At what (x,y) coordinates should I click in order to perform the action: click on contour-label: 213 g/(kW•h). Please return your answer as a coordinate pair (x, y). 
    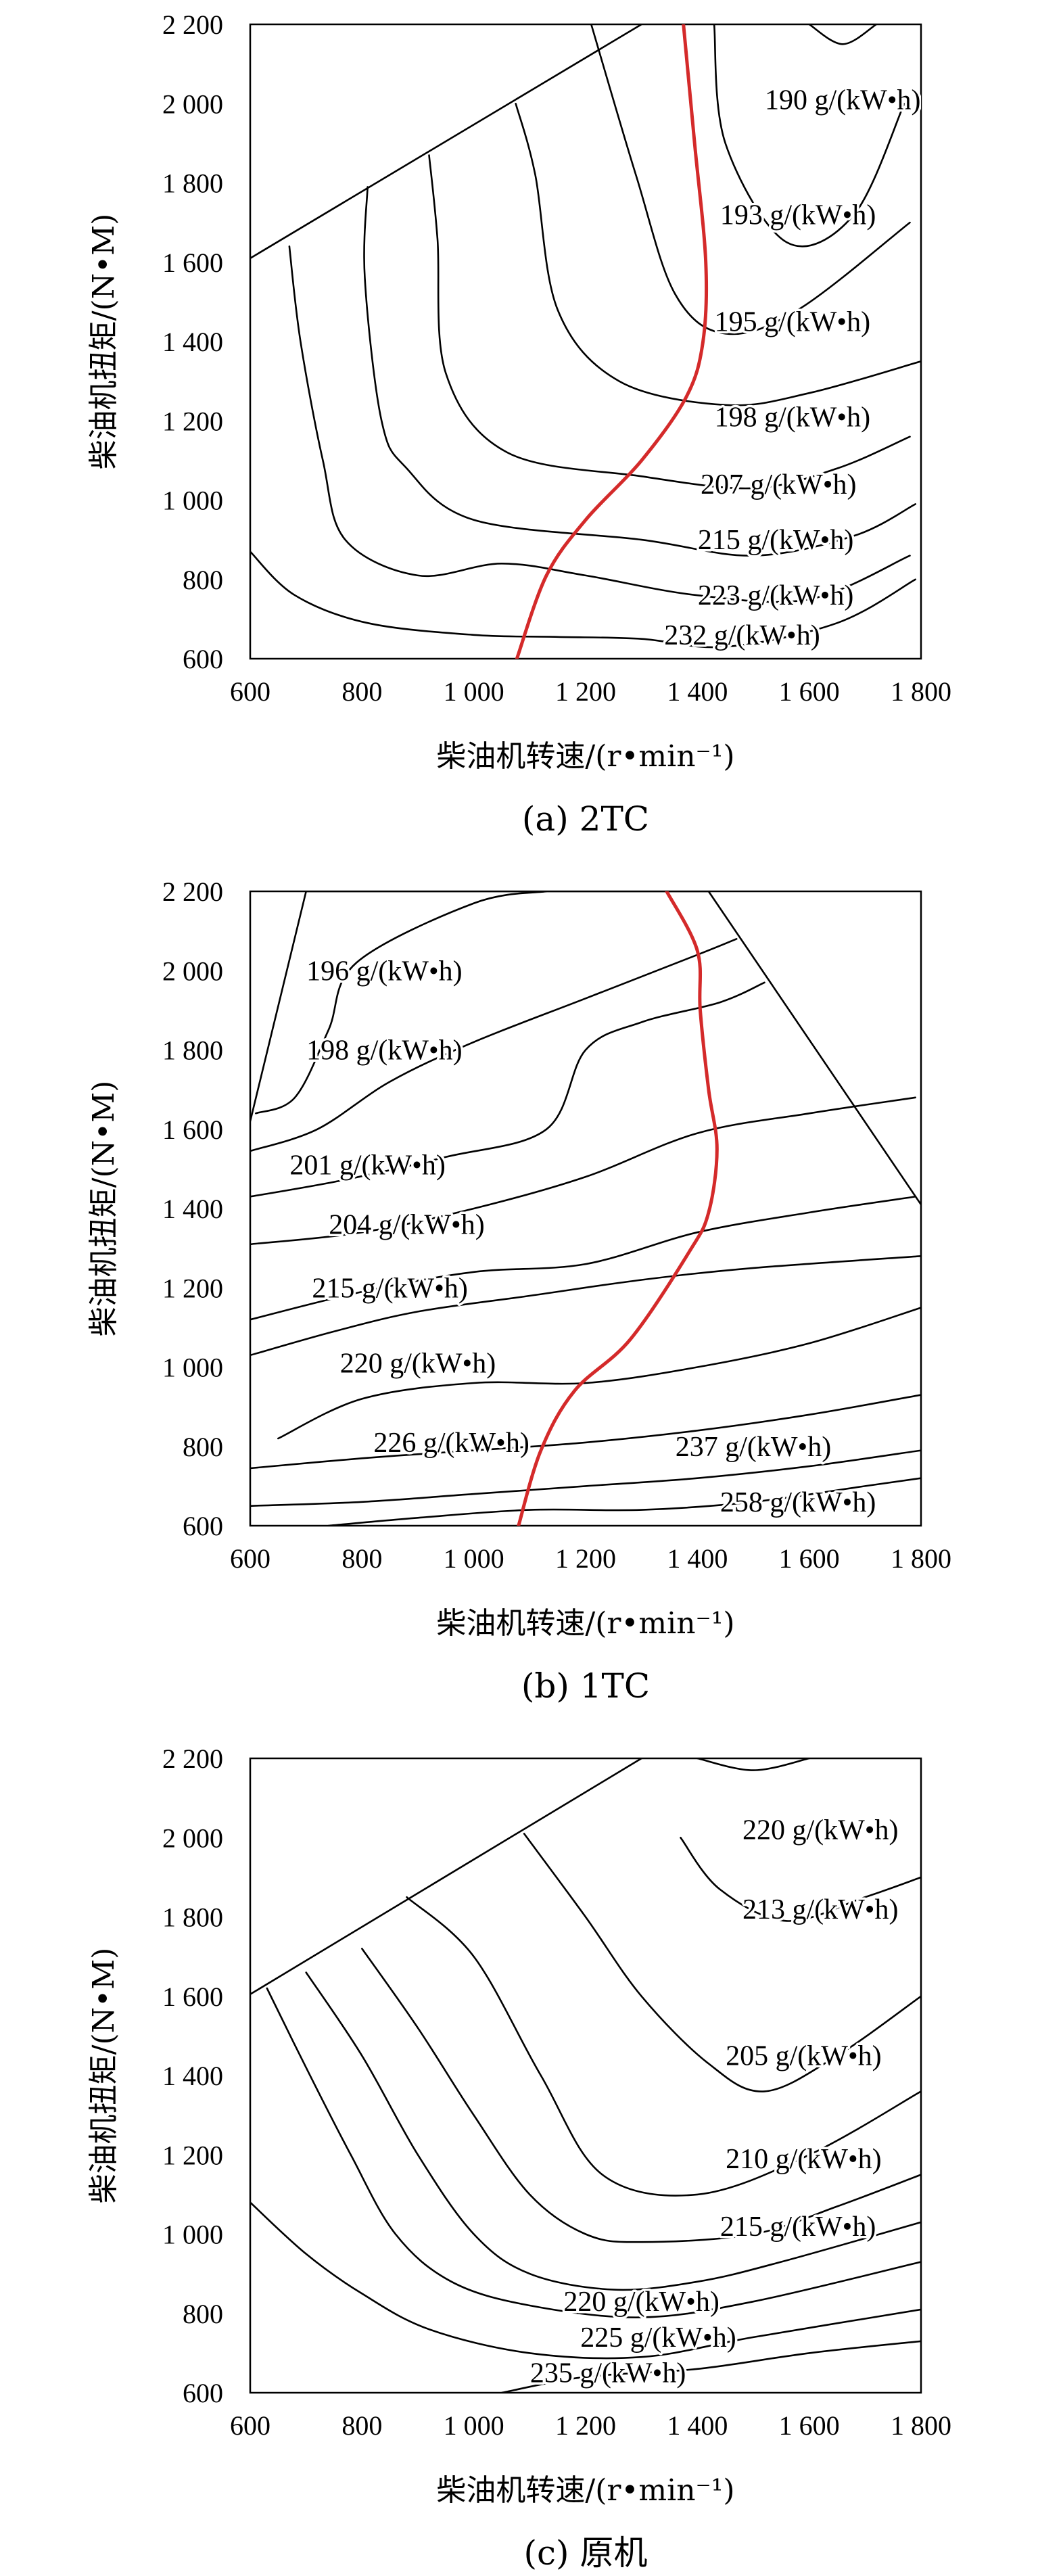
    Looking at the image, I should click on (820, 1909).